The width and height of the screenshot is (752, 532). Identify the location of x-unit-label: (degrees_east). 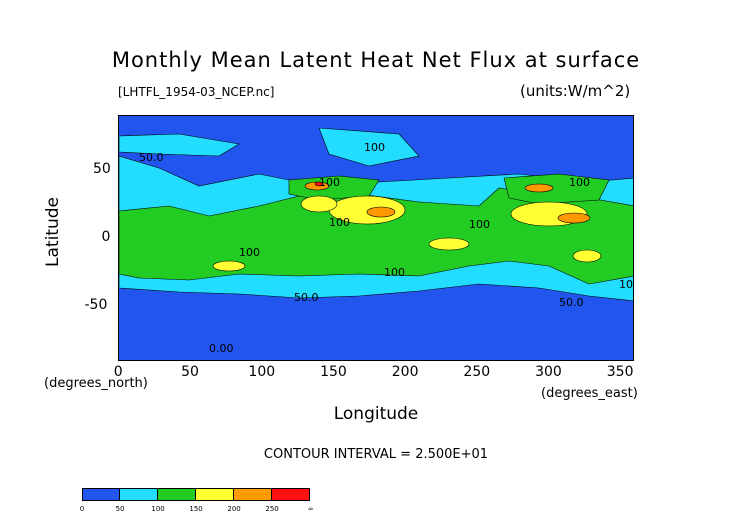
(589, 393).